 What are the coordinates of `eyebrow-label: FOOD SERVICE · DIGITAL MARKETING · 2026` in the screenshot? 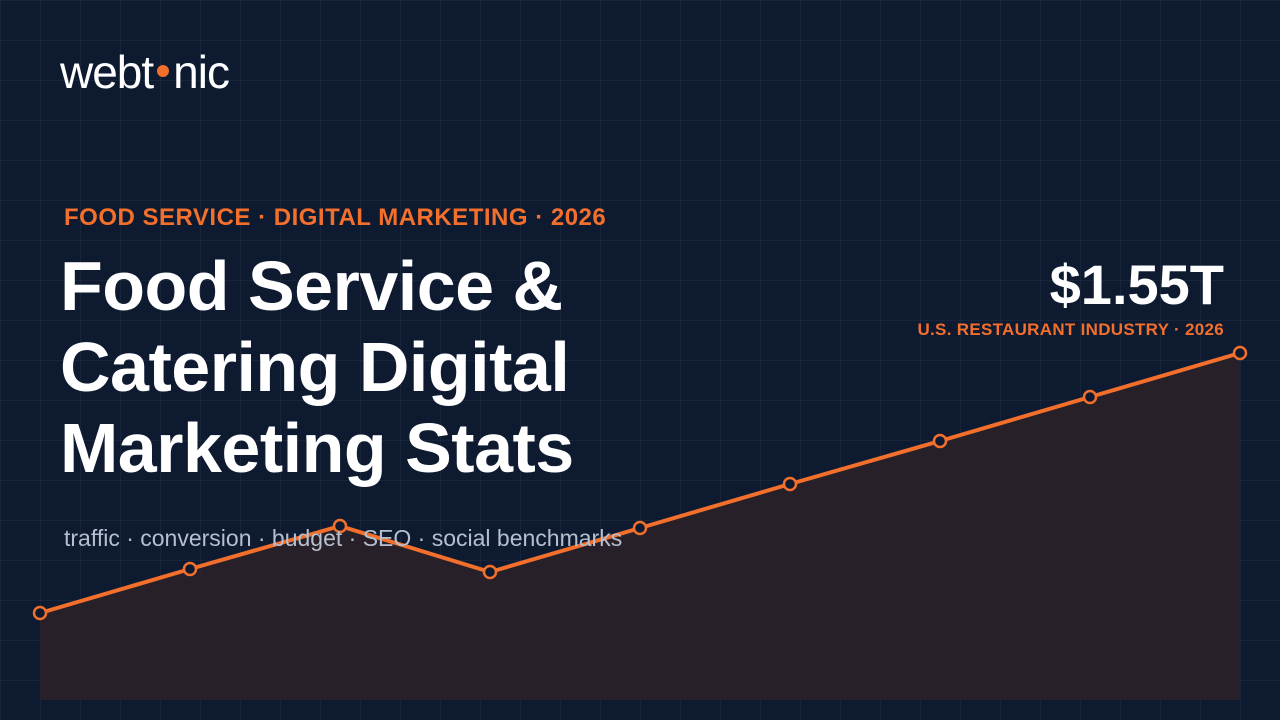 It's located at (335, 217).